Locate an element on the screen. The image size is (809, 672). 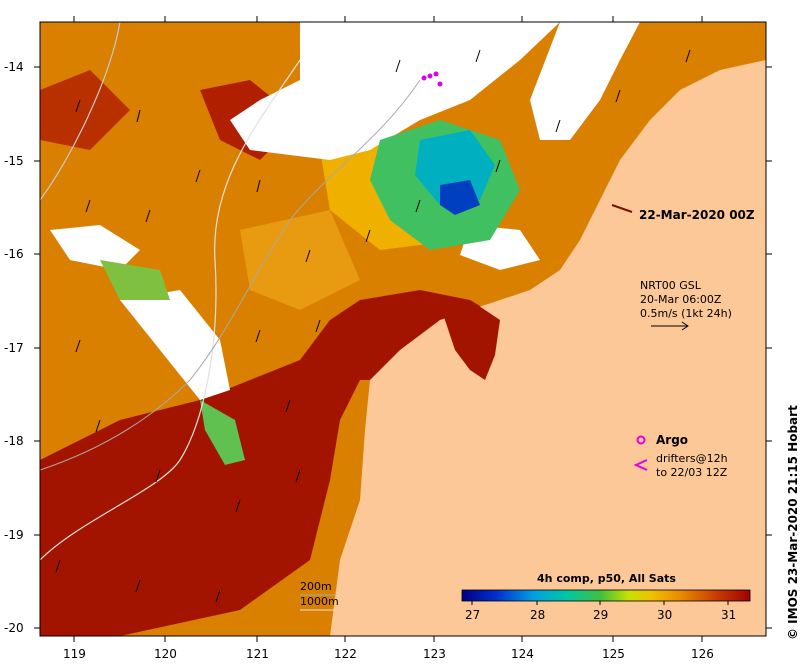
inlet-warm-water is located at coordinates (470, 340).